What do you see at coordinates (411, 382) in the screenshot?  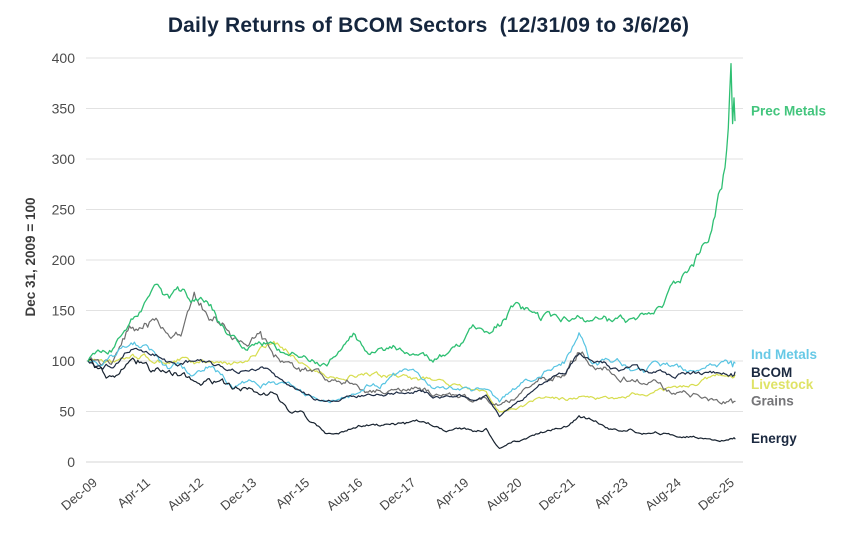 I see `series-line-bcom` at bounding box center [411, 382].